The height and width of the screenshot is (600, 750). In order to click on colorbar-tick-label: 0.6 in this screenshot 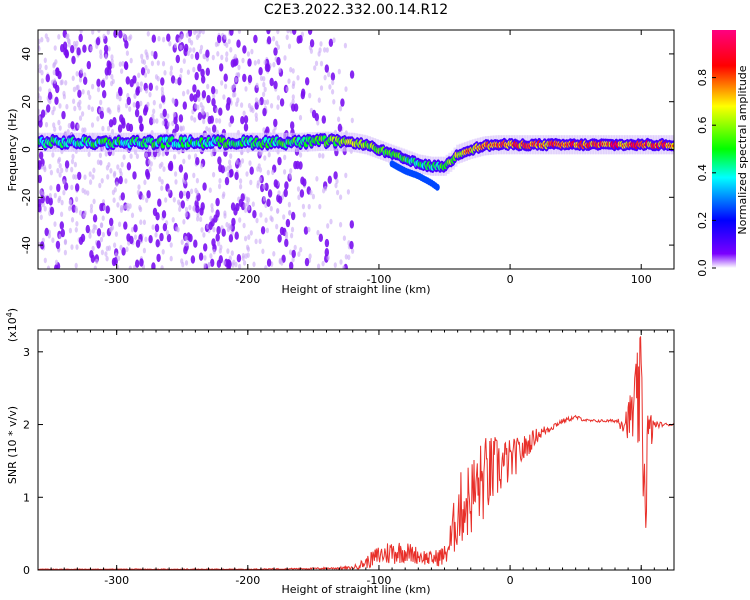, I will do `click(702, 125)`.